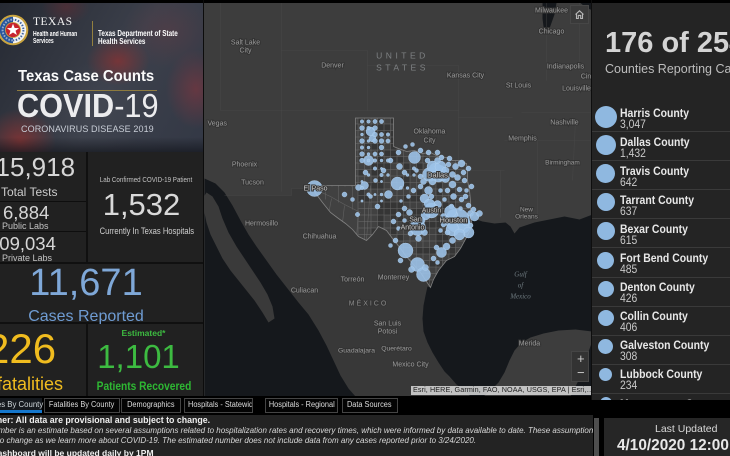 This screenshot has width=730, height=456. I want to click on svg-text: Culiacan, so click(303, 290).